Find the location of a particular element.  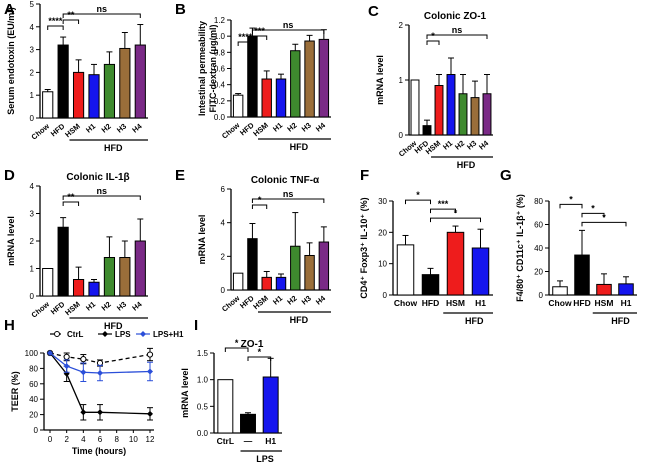

y-tick-label: 100 is located at coordinates (32, 353).